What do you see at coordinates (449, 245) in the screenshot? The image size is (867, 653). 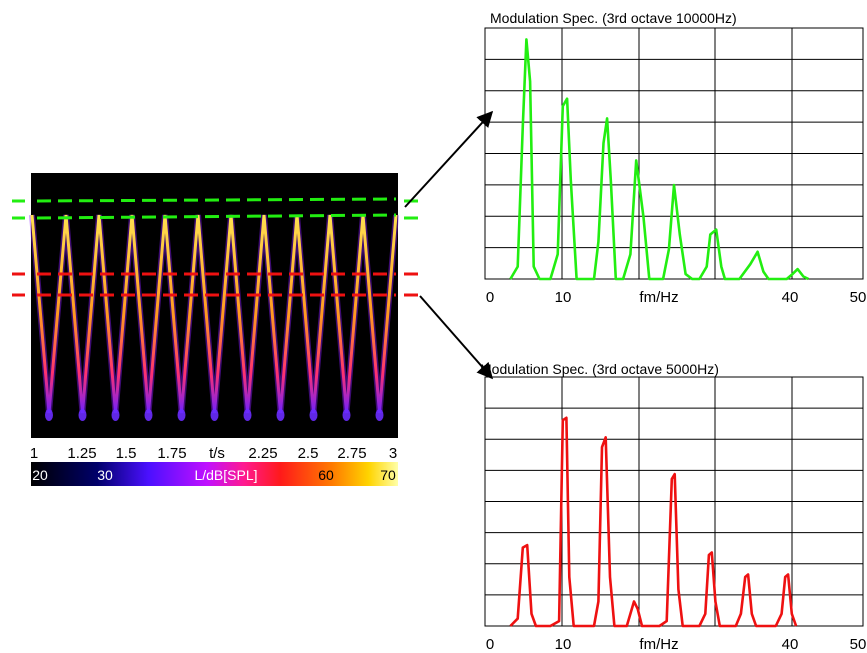 I see `arrows` at bounding box center [449, 245].